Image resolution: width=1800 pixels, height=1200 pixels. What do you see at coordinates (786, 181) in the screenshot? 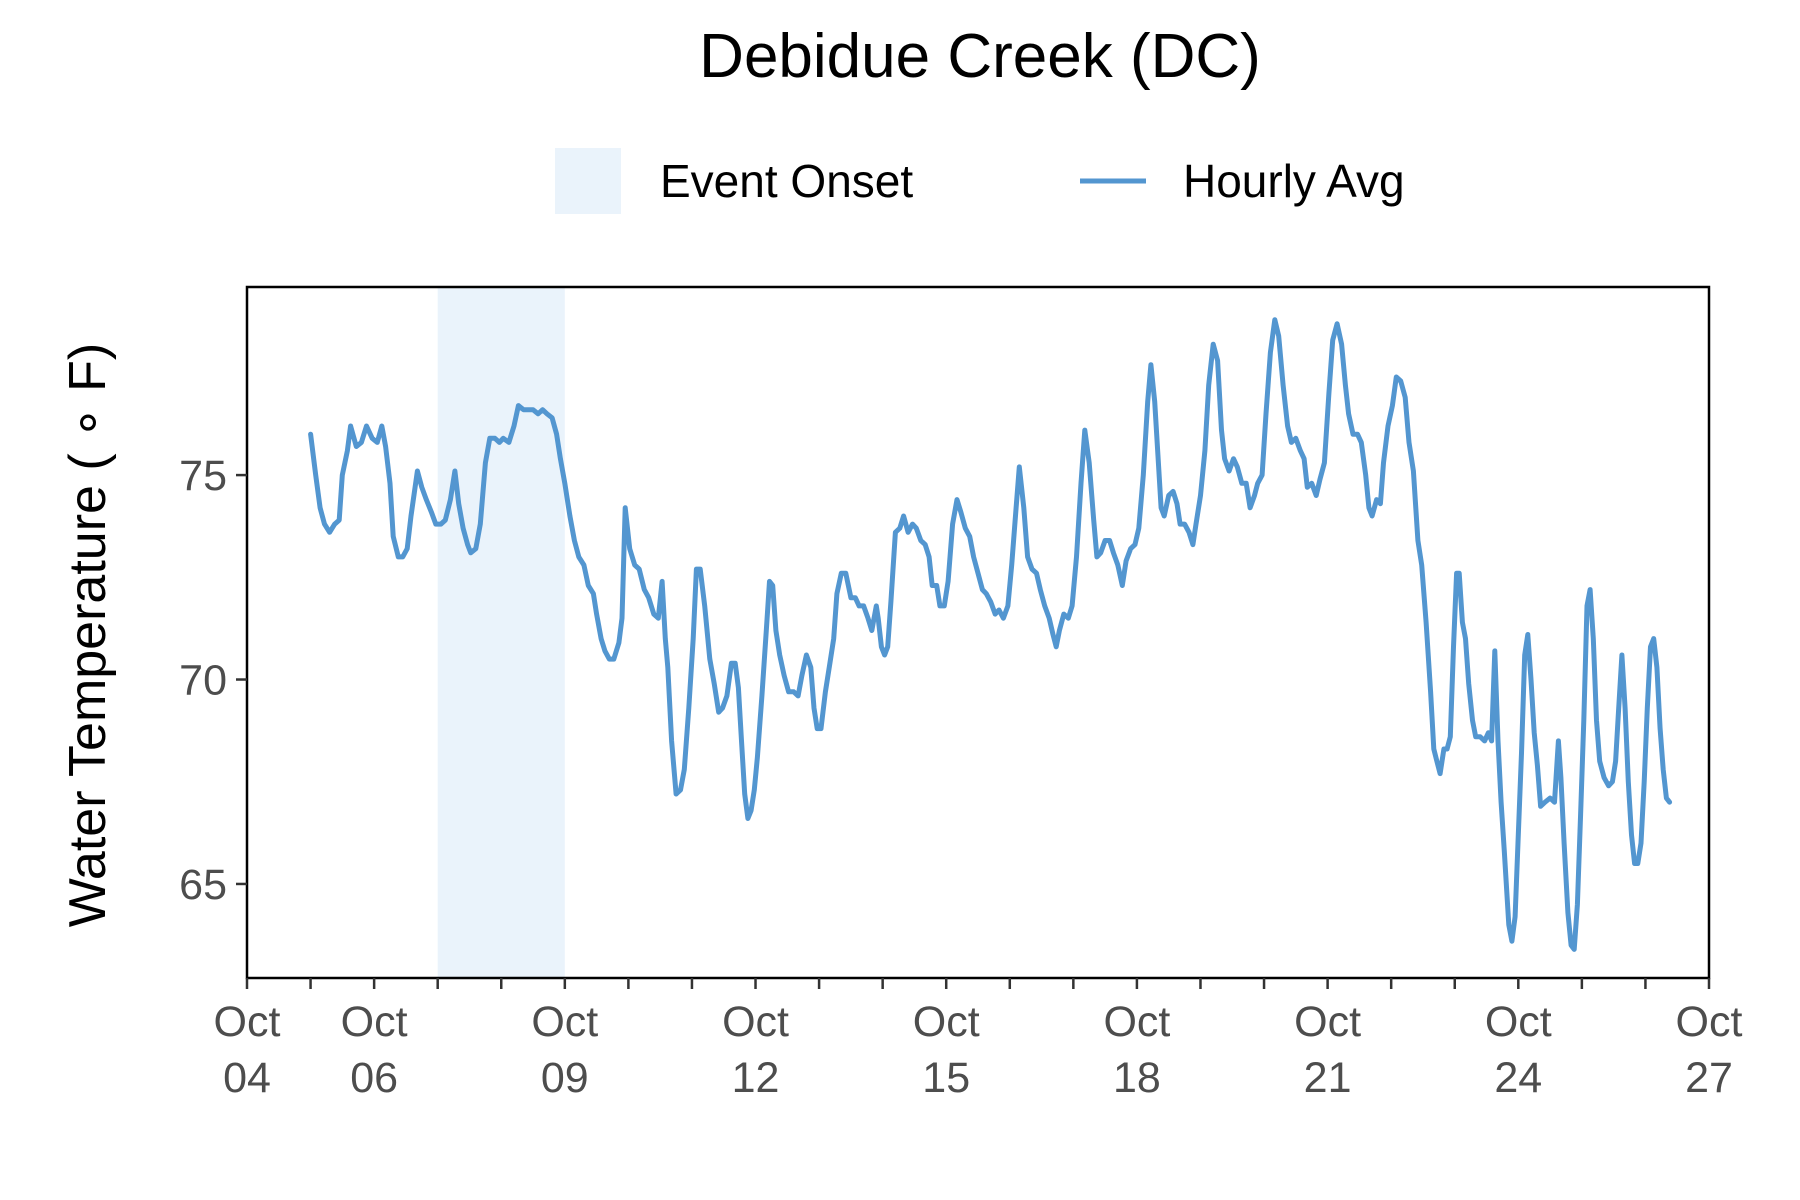
I see `legend-label-event-onset: Event Onset` at bounding box center [786, 181].